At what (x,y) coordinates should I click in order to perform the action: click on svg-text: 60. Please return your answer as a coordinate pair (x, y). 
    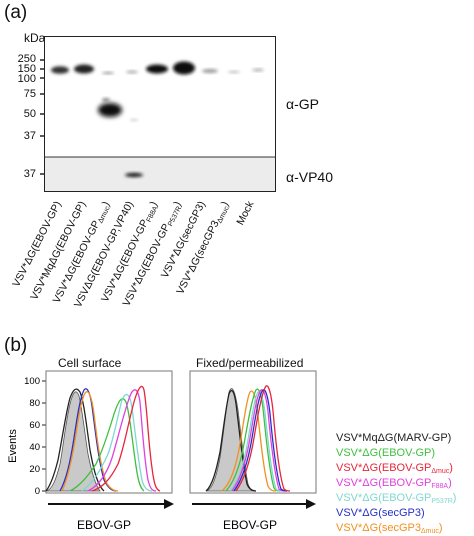
    Looking at the image, I should click on (34, 425).